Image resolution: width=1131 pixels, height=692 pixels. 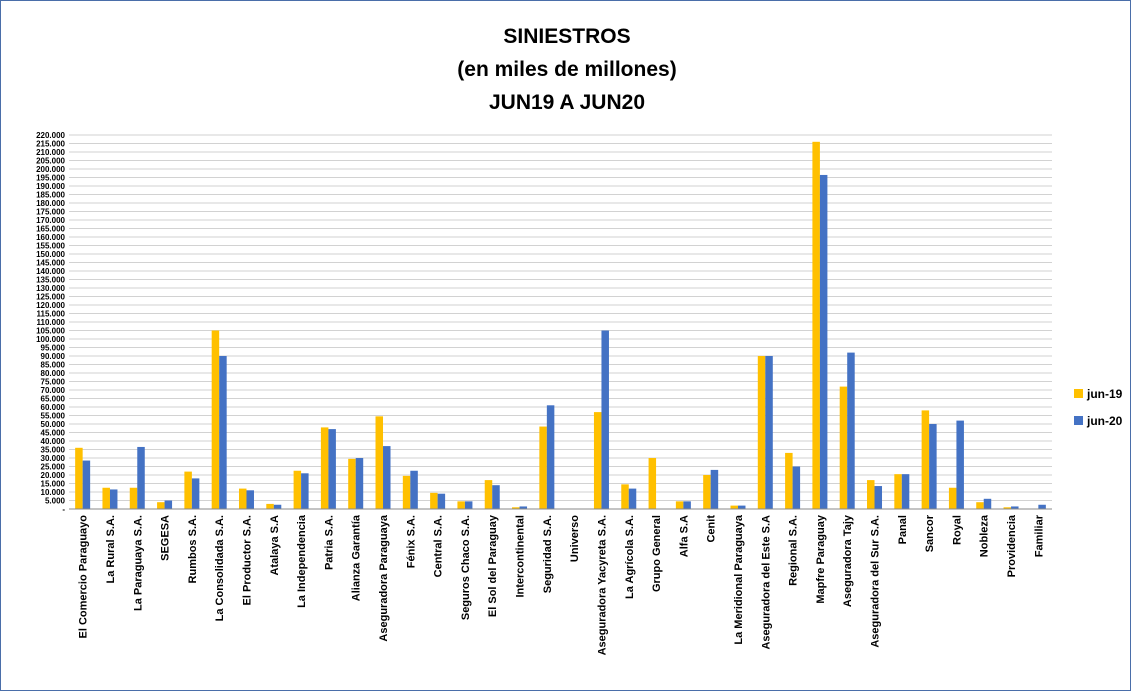 I want to click on y-tick-label: 175.000, so click(x=50, y=211).